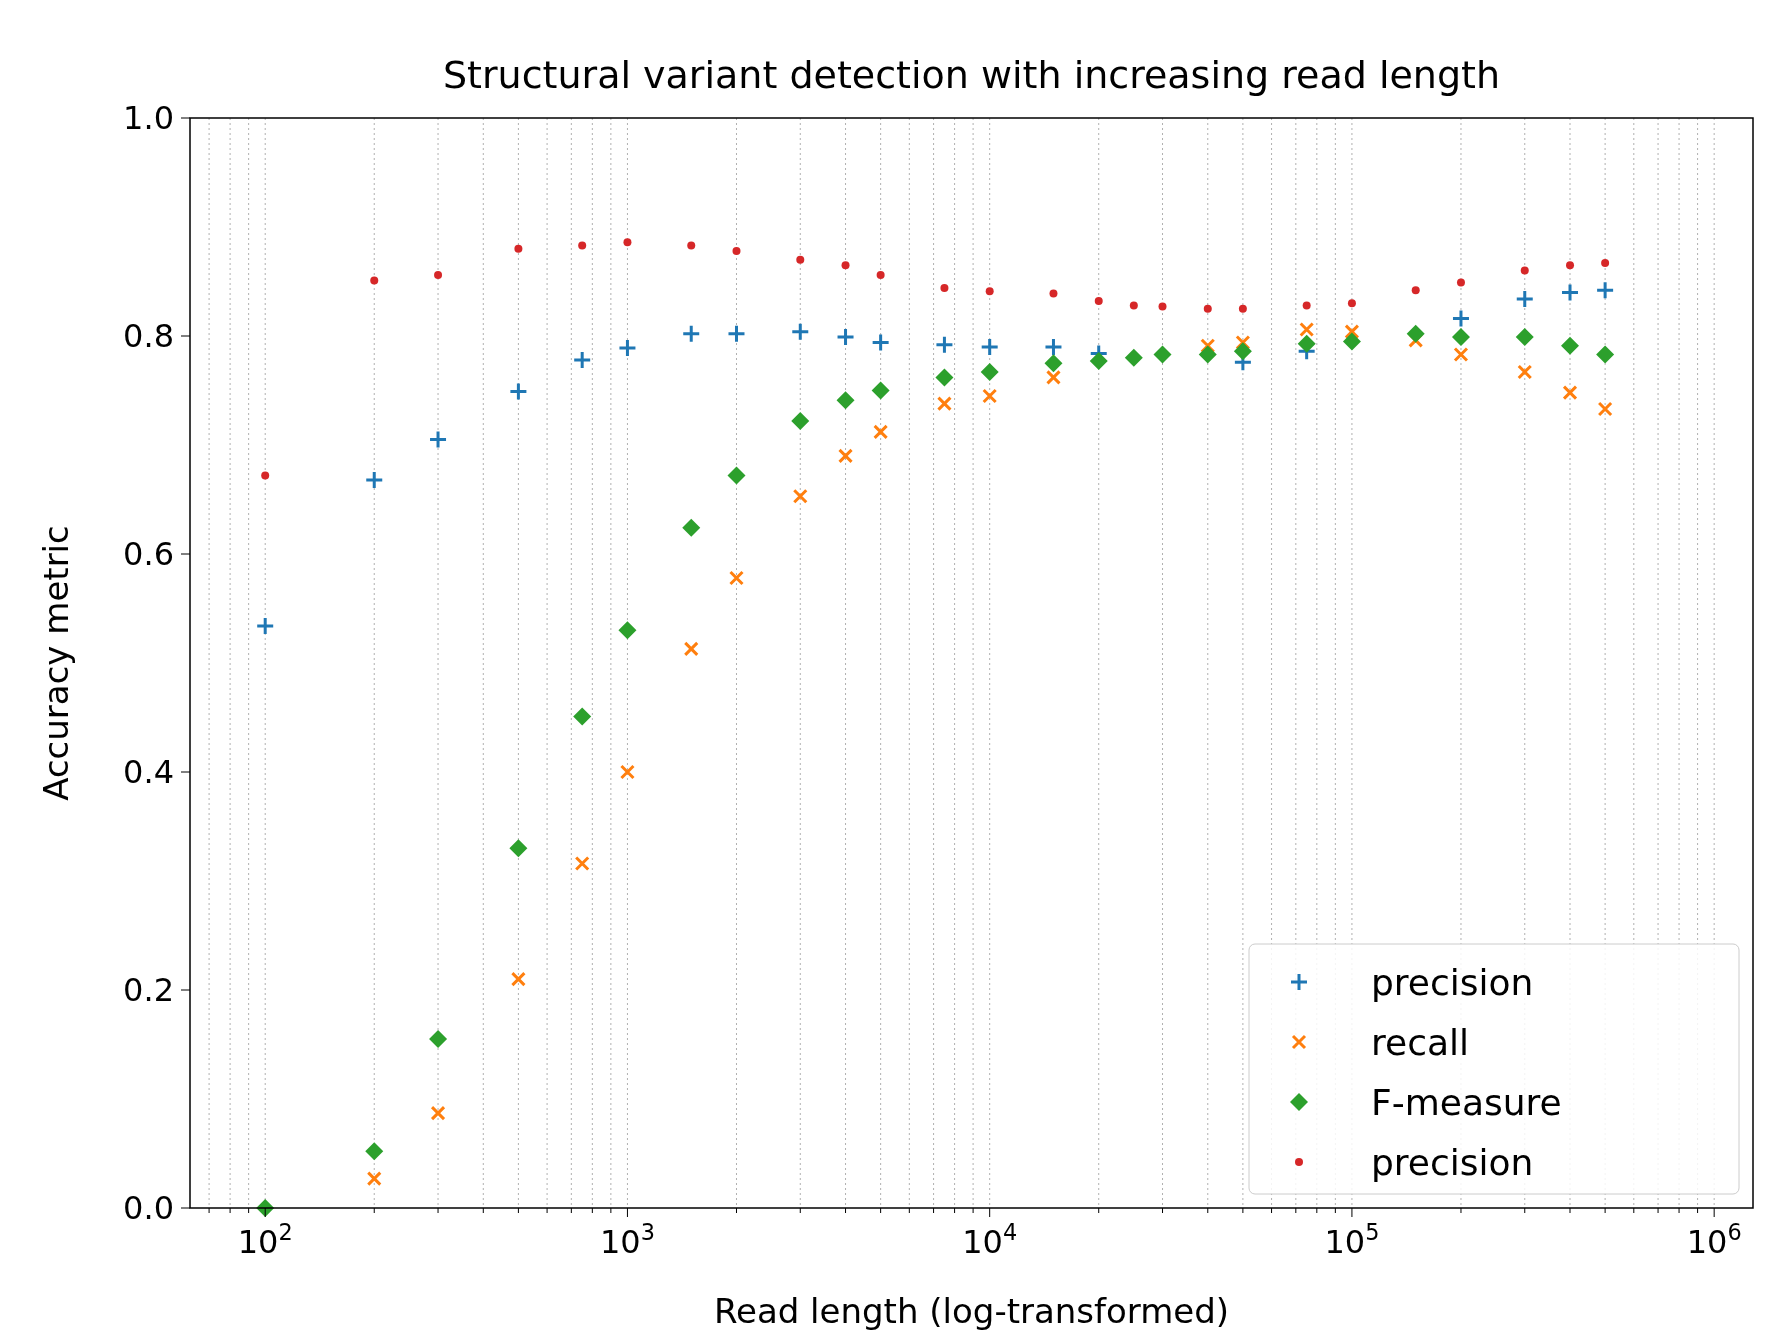 The height and width of the screenshot is (1335, 1780). Describe the element at coordinates (971, 75) in the screenshot. I see `chart-title: Structural variant detection with increasing read length` at that location.